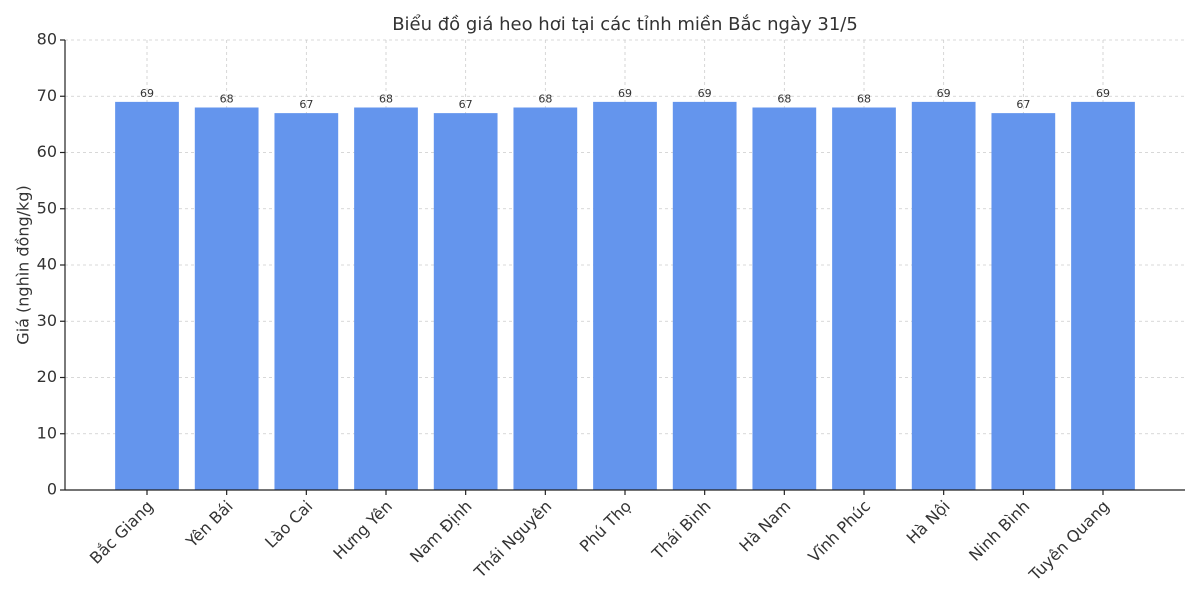 The height and width of the screenshot is (600, 1200). I want to click on x-tick-label: Ninh Bình, so click(999, 531).